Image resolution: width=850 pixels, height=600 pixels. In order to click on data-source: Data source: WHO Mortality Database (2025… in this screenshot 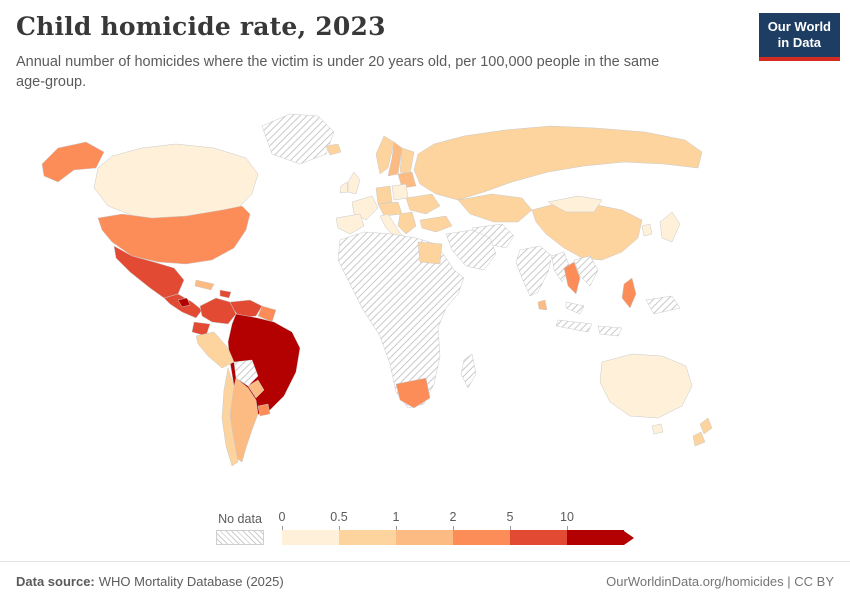, I will do `click(150, 581)`.